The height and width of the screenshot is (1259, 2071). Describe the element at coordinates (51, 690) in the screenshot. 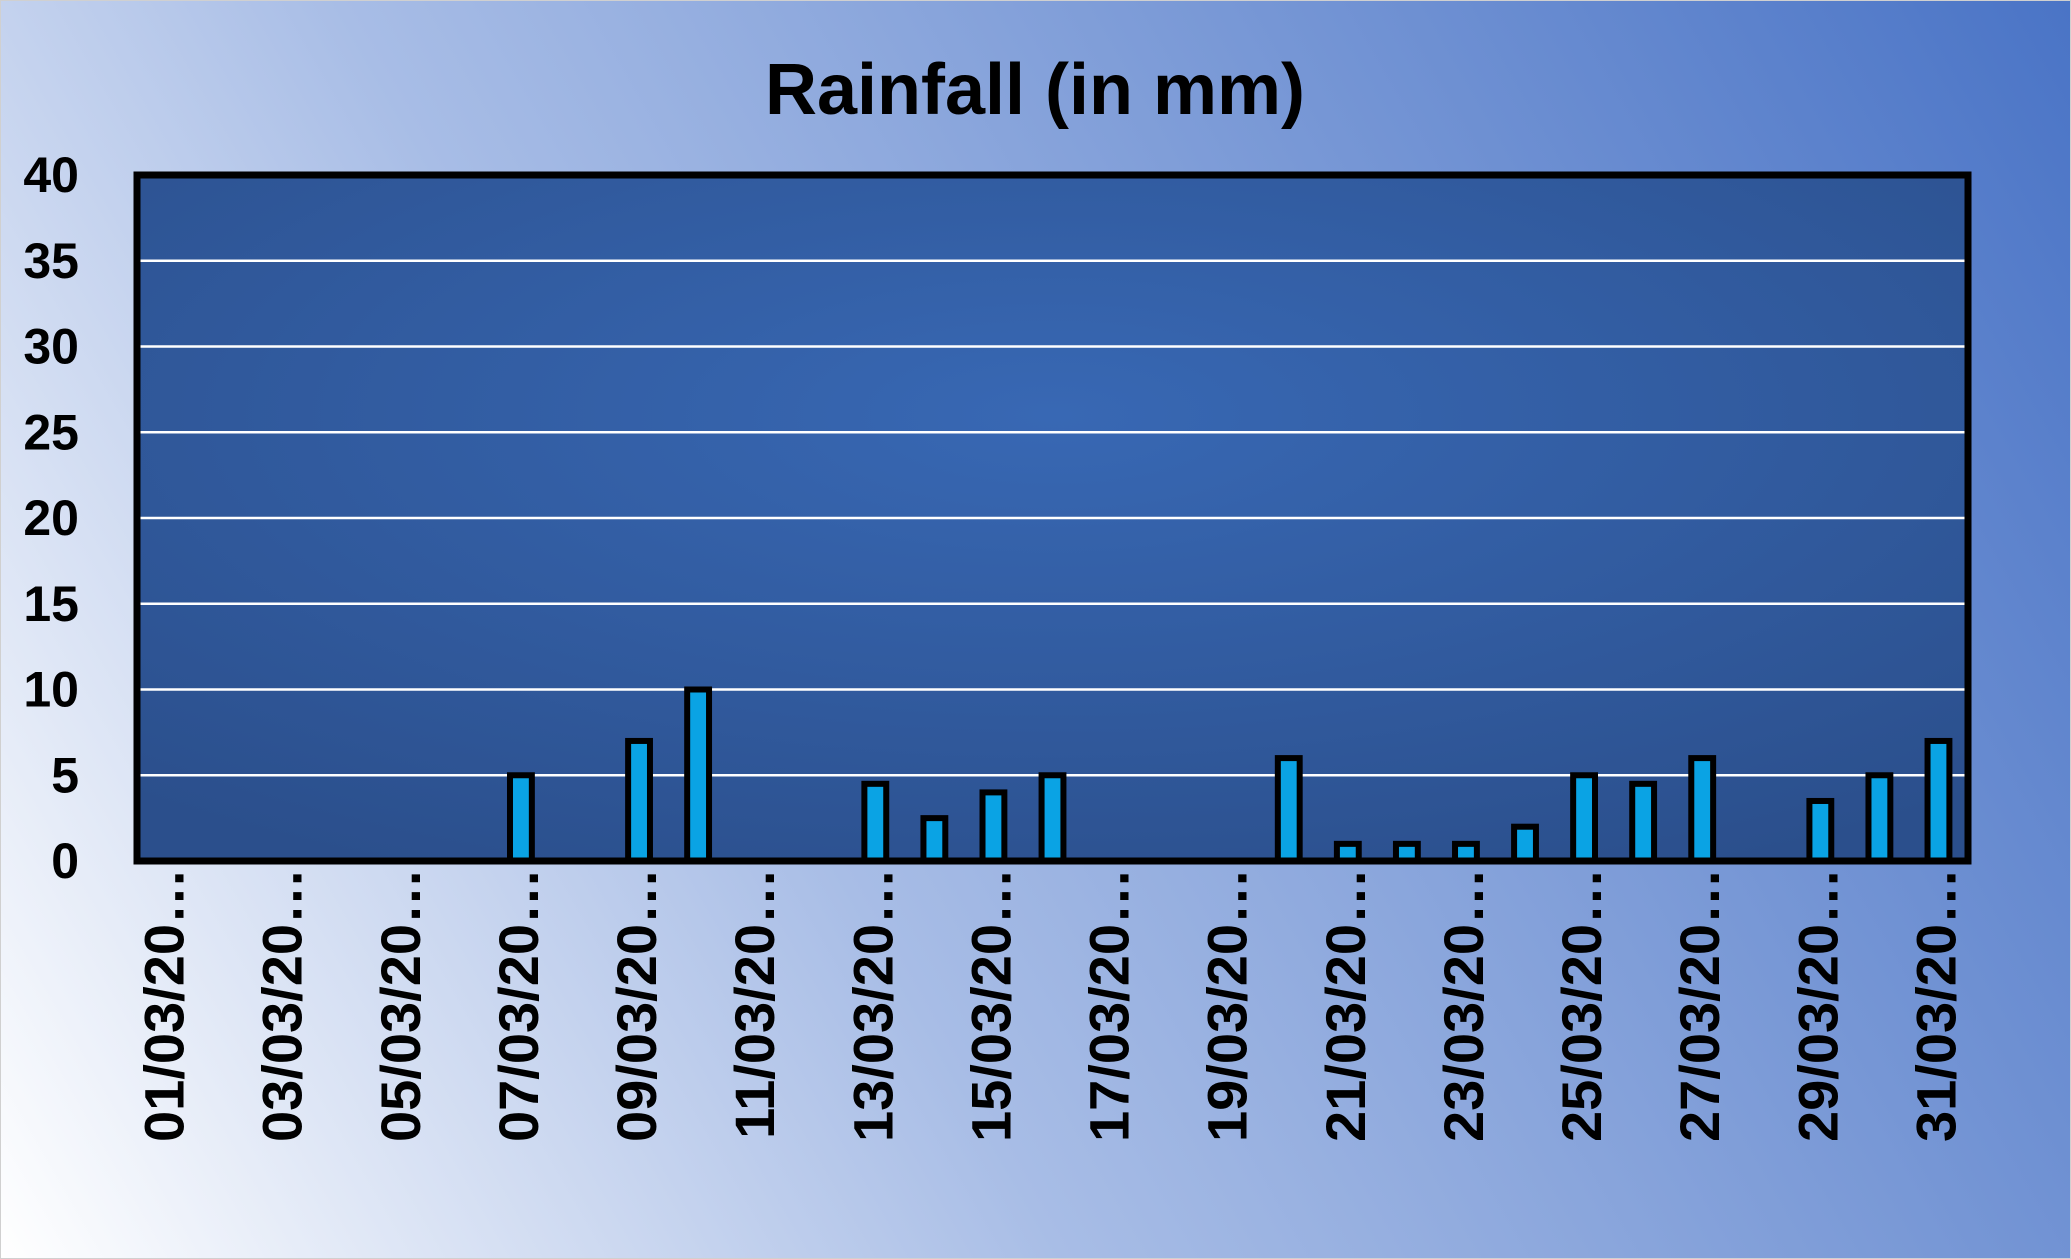

I see `y-tick-label: 10` at that location.